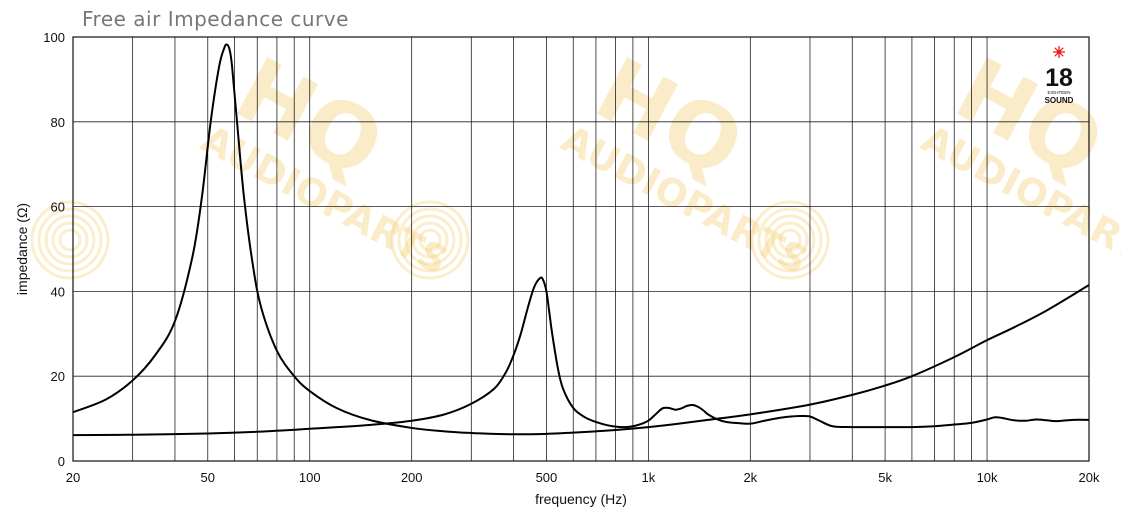 The width and height of the screenshot is (1121, 525). I want to click on x-tick-label: 50, so click(208, 477).